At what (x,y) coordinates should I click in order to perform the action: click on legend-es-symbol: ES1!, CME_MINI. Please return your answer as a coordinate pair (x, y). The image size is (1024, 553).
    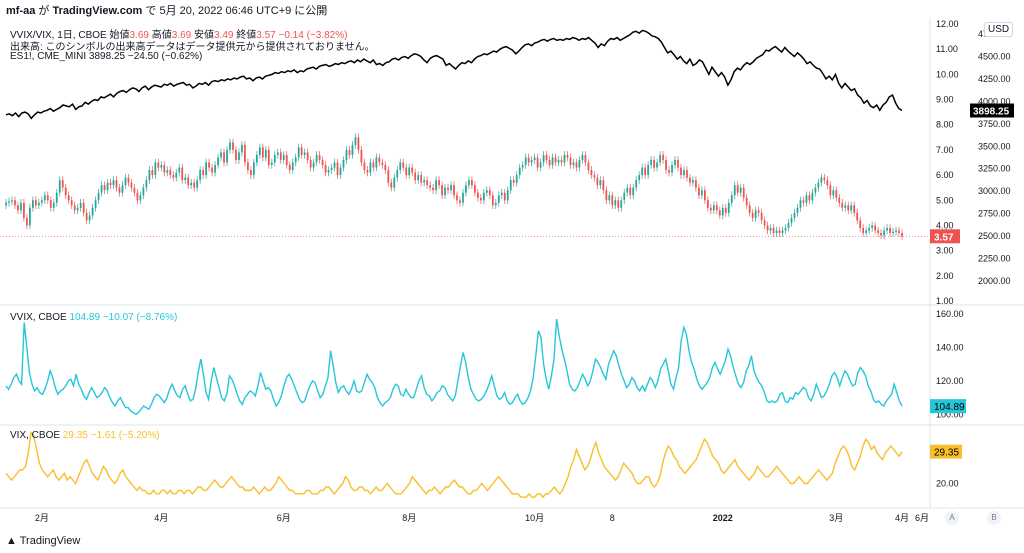
    Looking at the image, I should click on (48, 56).